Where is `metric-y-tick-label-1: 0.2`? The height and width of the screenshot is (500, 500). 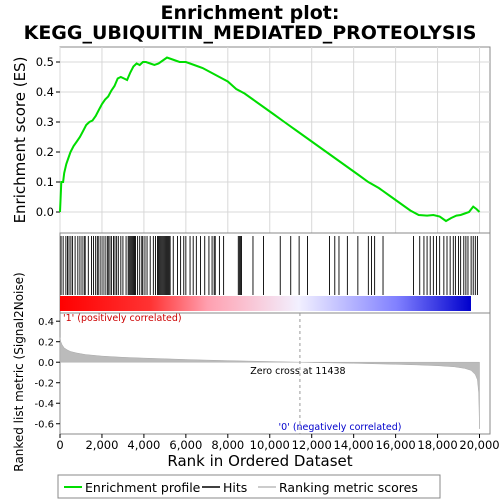 metric-y-tick-label-1: 0.2 is located at coordinates (46, 343).